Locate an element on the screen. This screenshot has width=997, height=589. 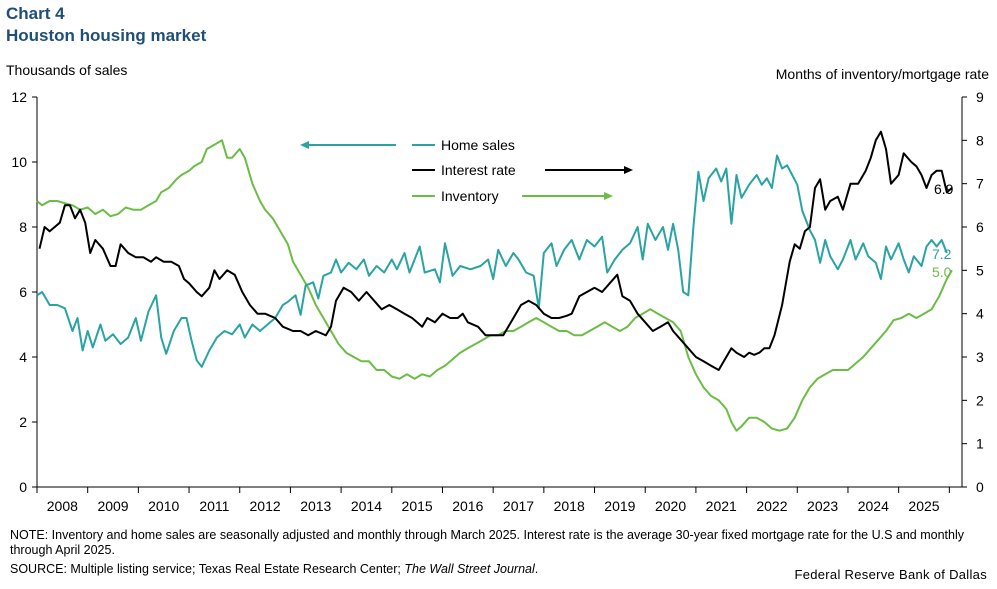
end-labels: 6.9 7.2 5.0 is located at coordinates (943, 230).